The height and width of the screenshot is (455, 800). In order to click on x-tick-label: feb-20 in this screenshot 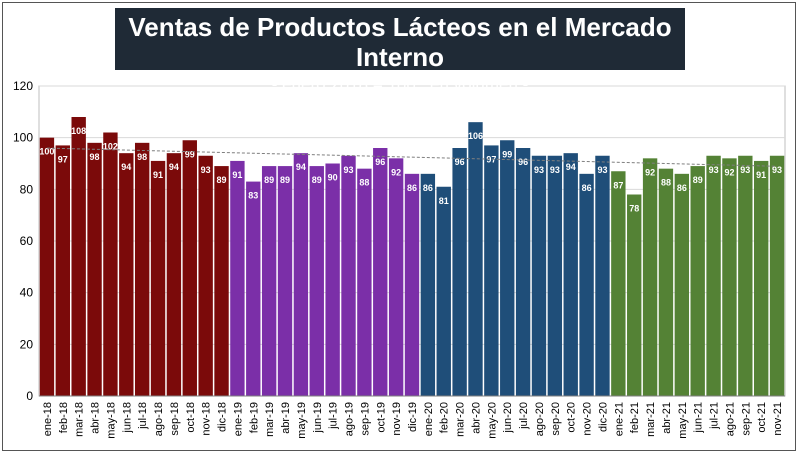, I will do `click(445, 417)`.